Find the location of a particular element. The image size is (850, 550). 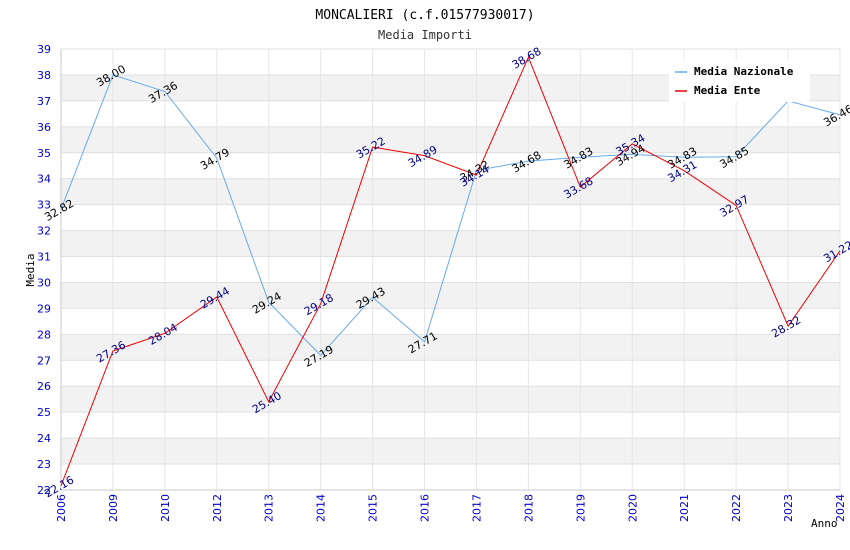

y-tick-38: 38 is located at coordinates (44, 75).